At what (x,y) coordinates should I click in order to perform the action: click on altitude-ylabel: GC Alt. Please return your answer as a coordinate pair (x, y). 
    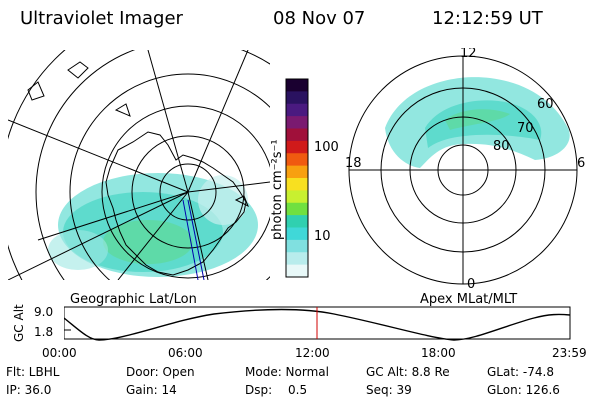
    Looking at the image, I should click on (19, 323).